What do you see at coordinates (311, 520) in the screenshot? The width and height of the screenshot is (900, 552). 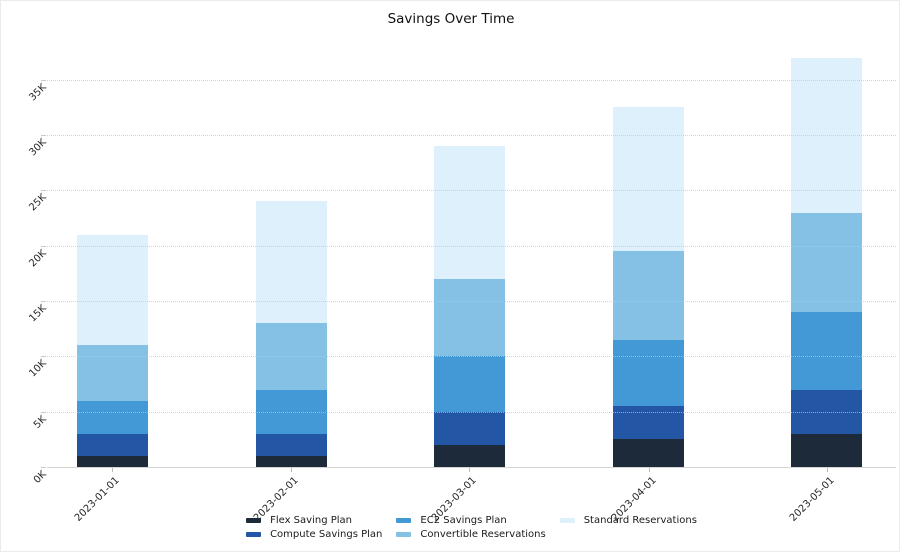 I see `legend-label: Flex Saving Plan` at bounding box center [311, 520].